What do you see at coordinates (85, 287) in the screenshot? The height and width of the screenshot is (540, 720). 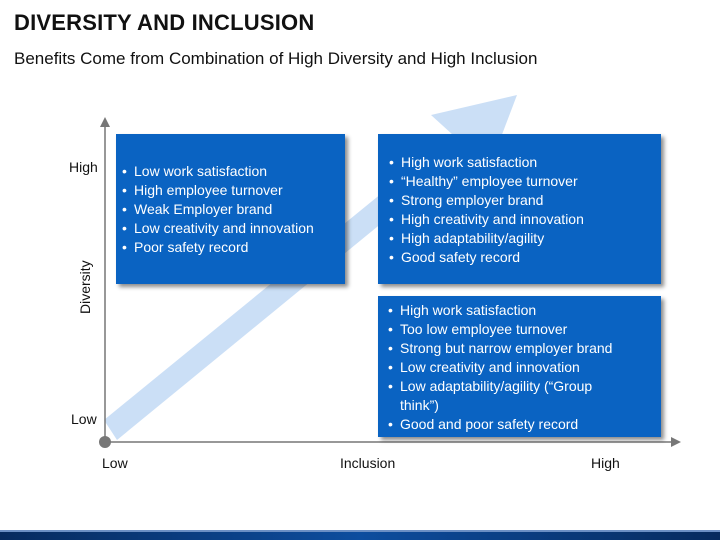 I see `y-axis-title: Diversity` at bounding box center [85, 287].